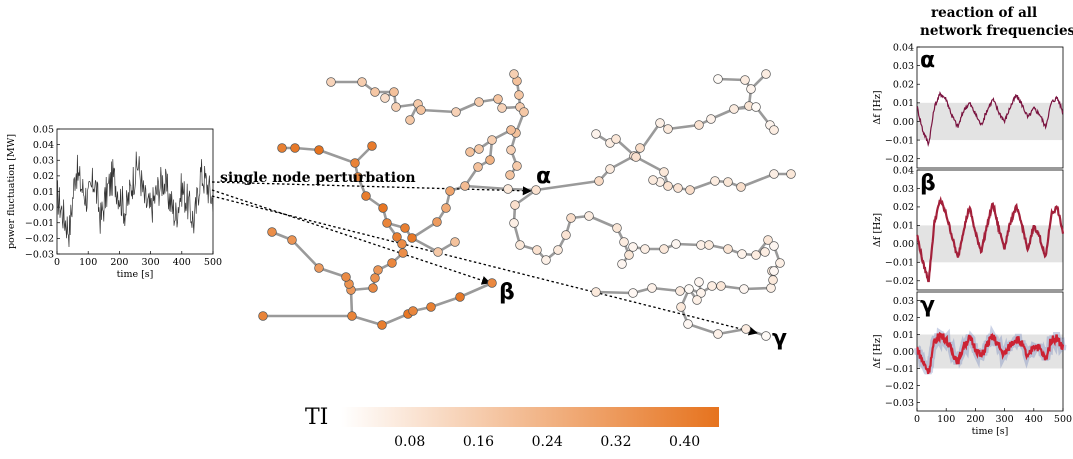  What do you see at coordinates (135, 274) in the screenshot?
I see `x-axis-label: time [s]` at bounding box center [135, 274].